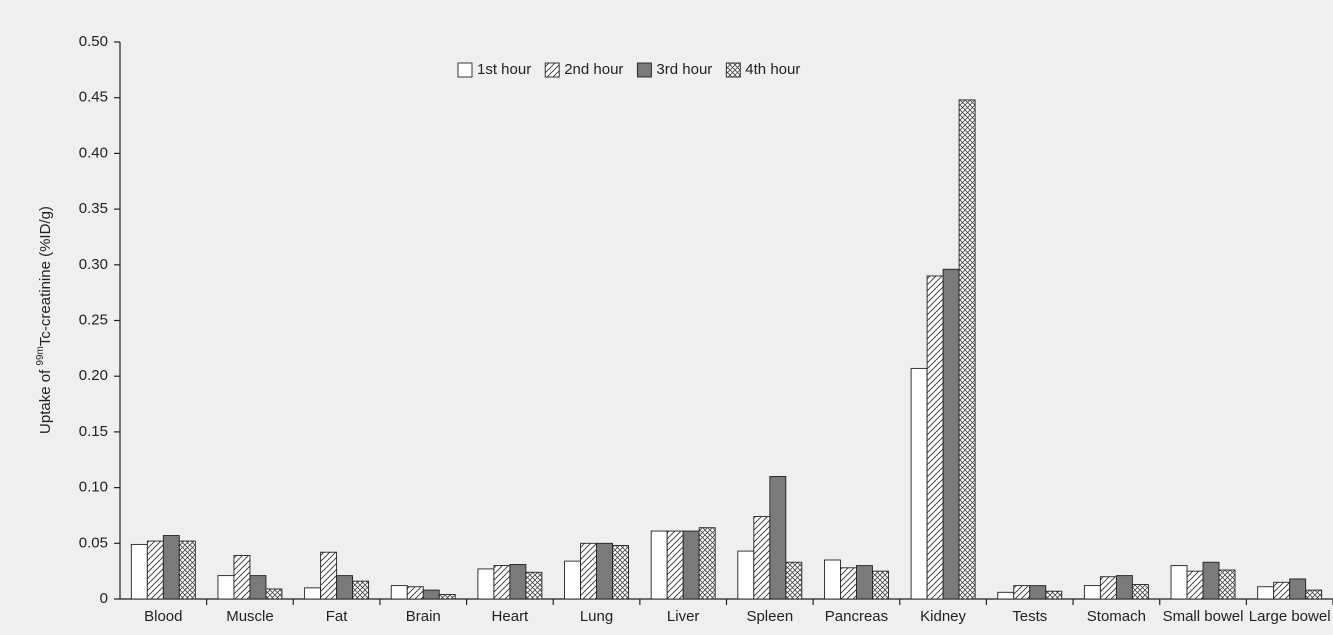 The width and height of the screenshot is (1333, 635). What do you see at coordinates (596, 616) in the screenshot?
I see `x-tick-label: Lung` at bounding box center [596, 616].